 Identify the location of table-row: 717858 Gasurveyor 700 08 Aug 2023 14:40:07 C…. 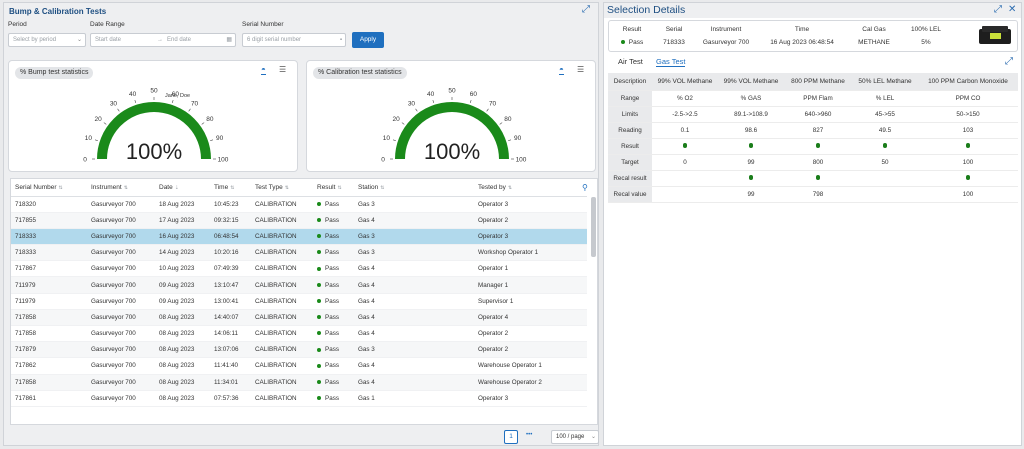
(299, 318).